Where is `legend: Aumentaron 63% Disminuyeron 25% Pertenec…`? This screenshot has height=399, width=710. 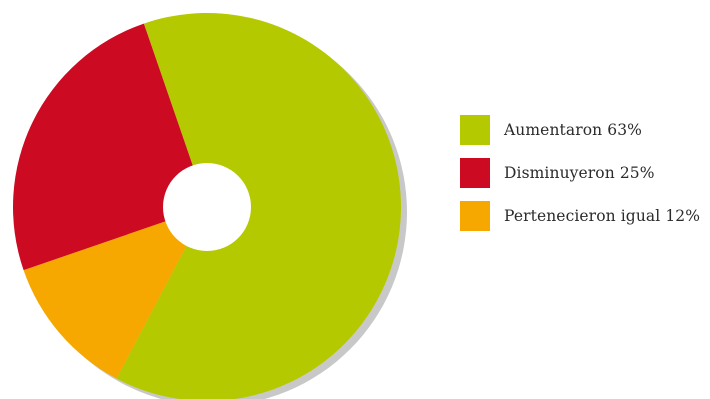
legend: Aumentaron 63% Disminuyeron 25% Pertenec… is located at coordinates (580, 179).